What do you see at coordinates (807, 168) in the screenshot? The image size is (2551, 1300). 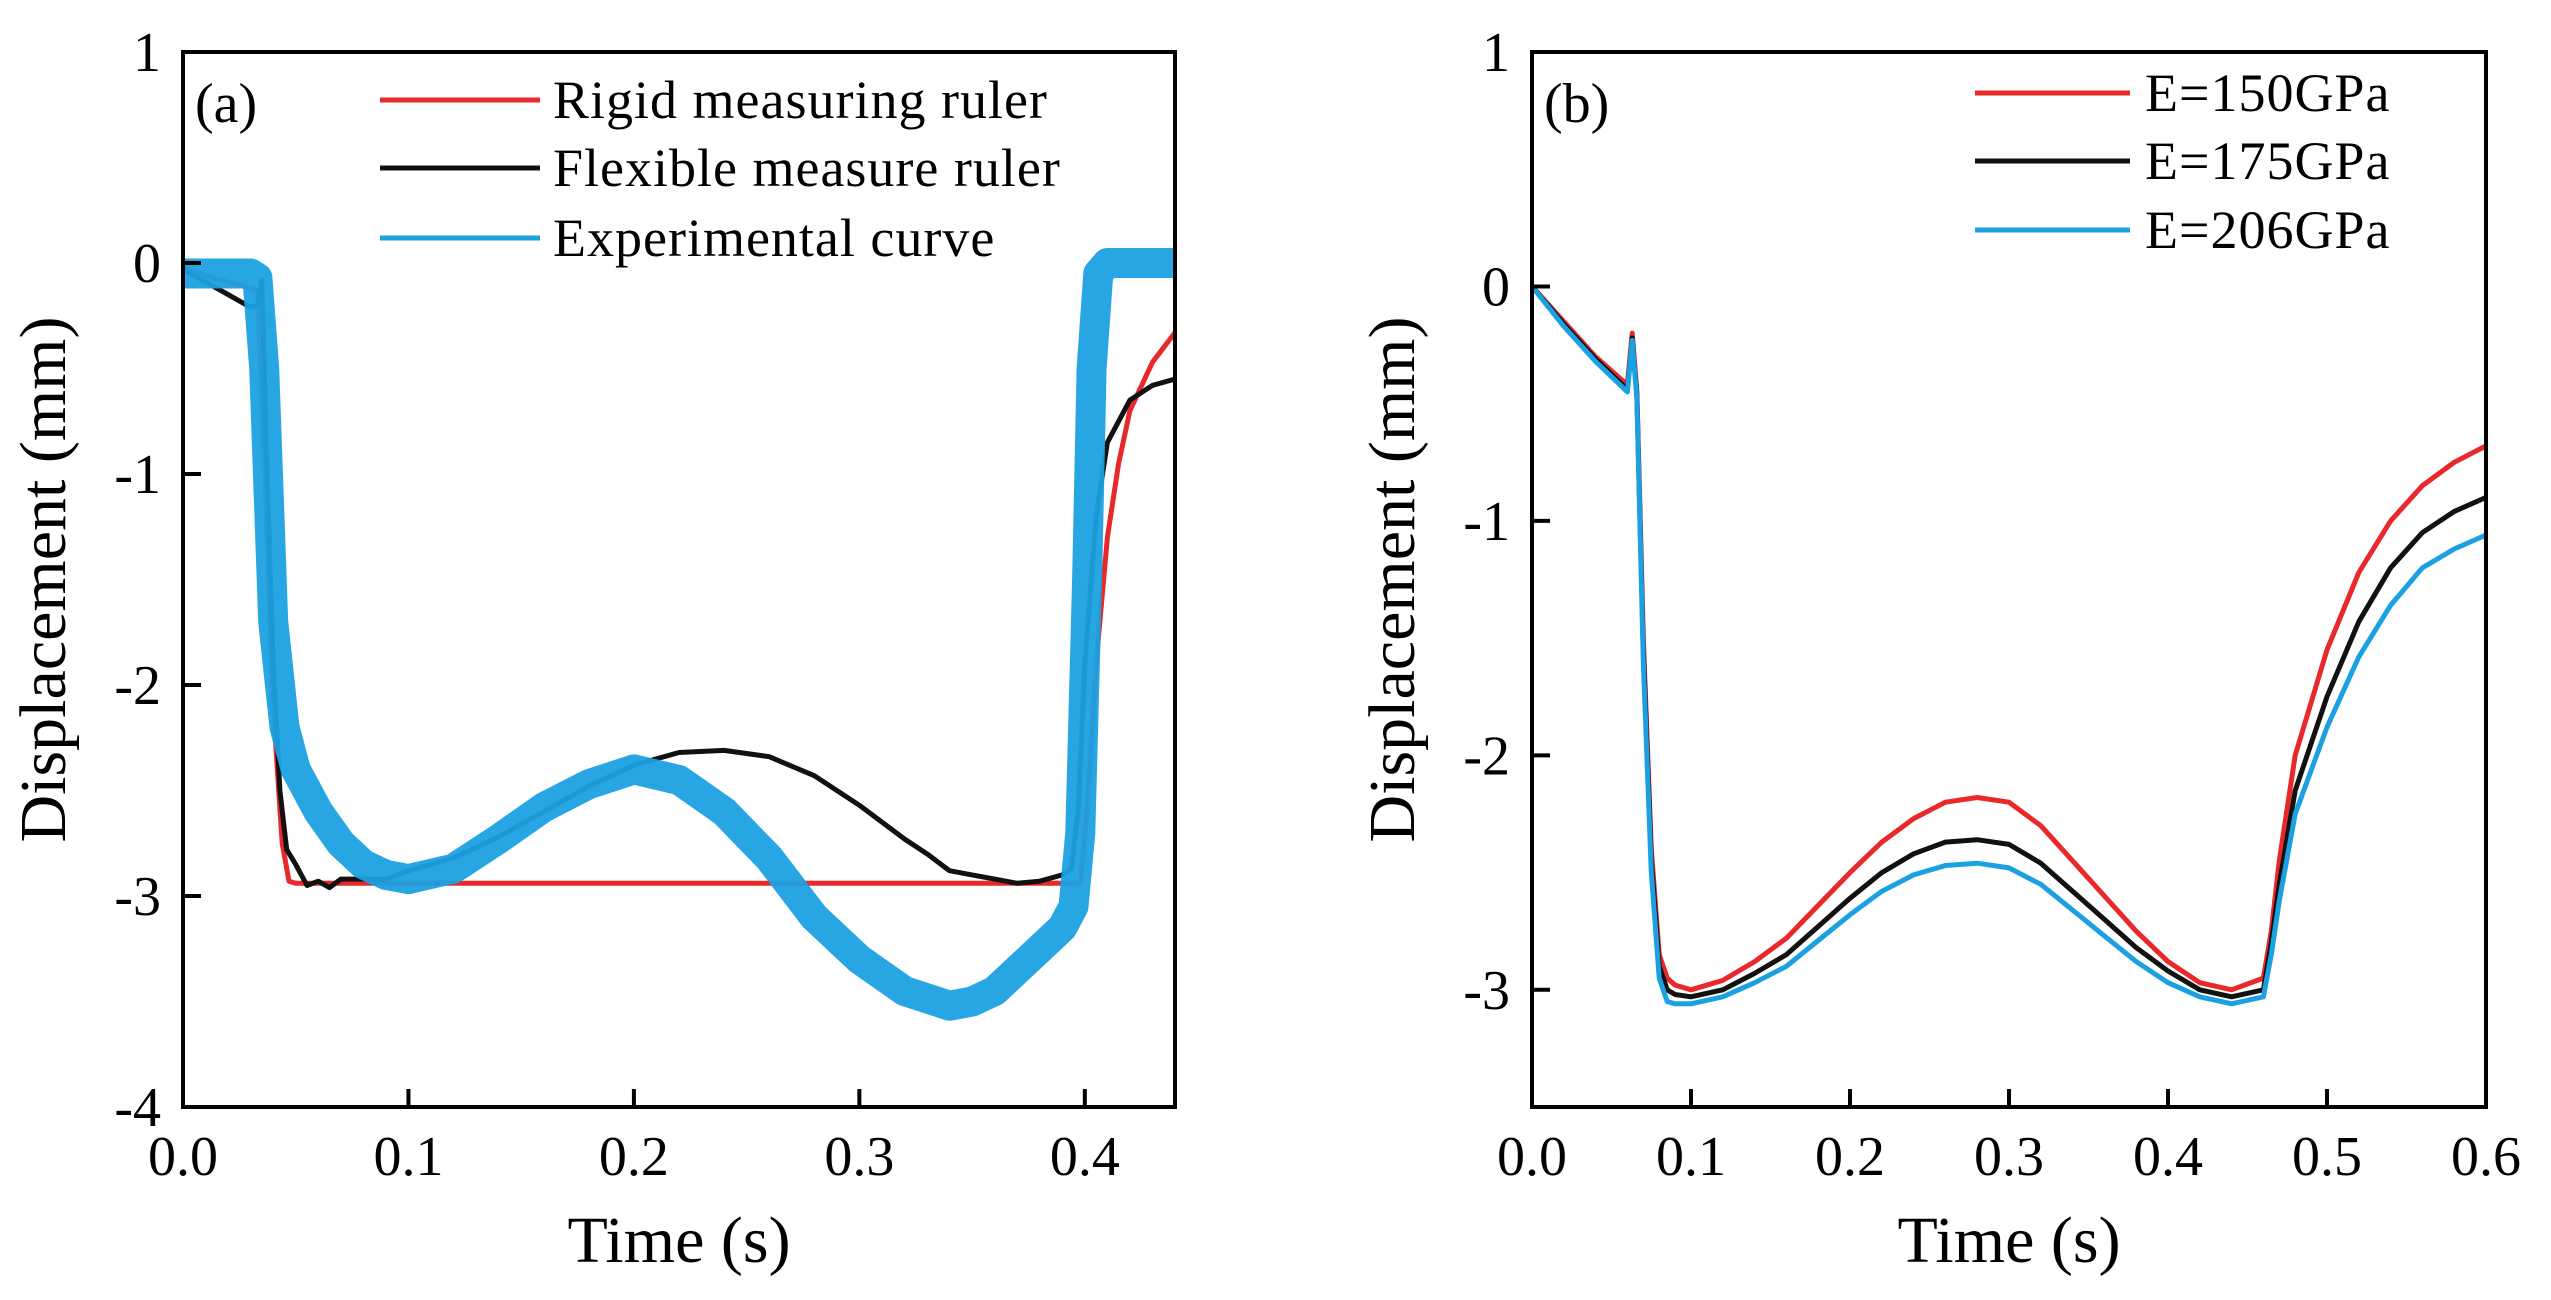 I see `legend-label: Flexible measure ruler` at bounding box center [807, 168].